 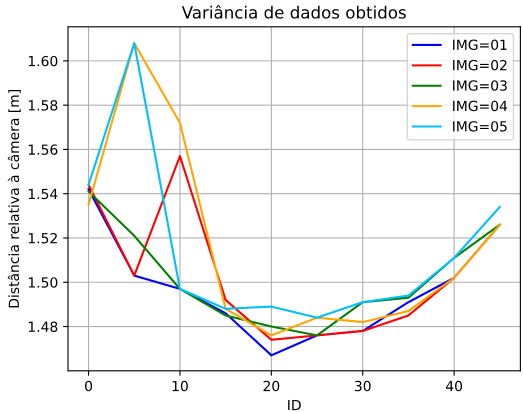 I want to click on chart-title: Variância de dados obtidos, so click(x=294, y=12).